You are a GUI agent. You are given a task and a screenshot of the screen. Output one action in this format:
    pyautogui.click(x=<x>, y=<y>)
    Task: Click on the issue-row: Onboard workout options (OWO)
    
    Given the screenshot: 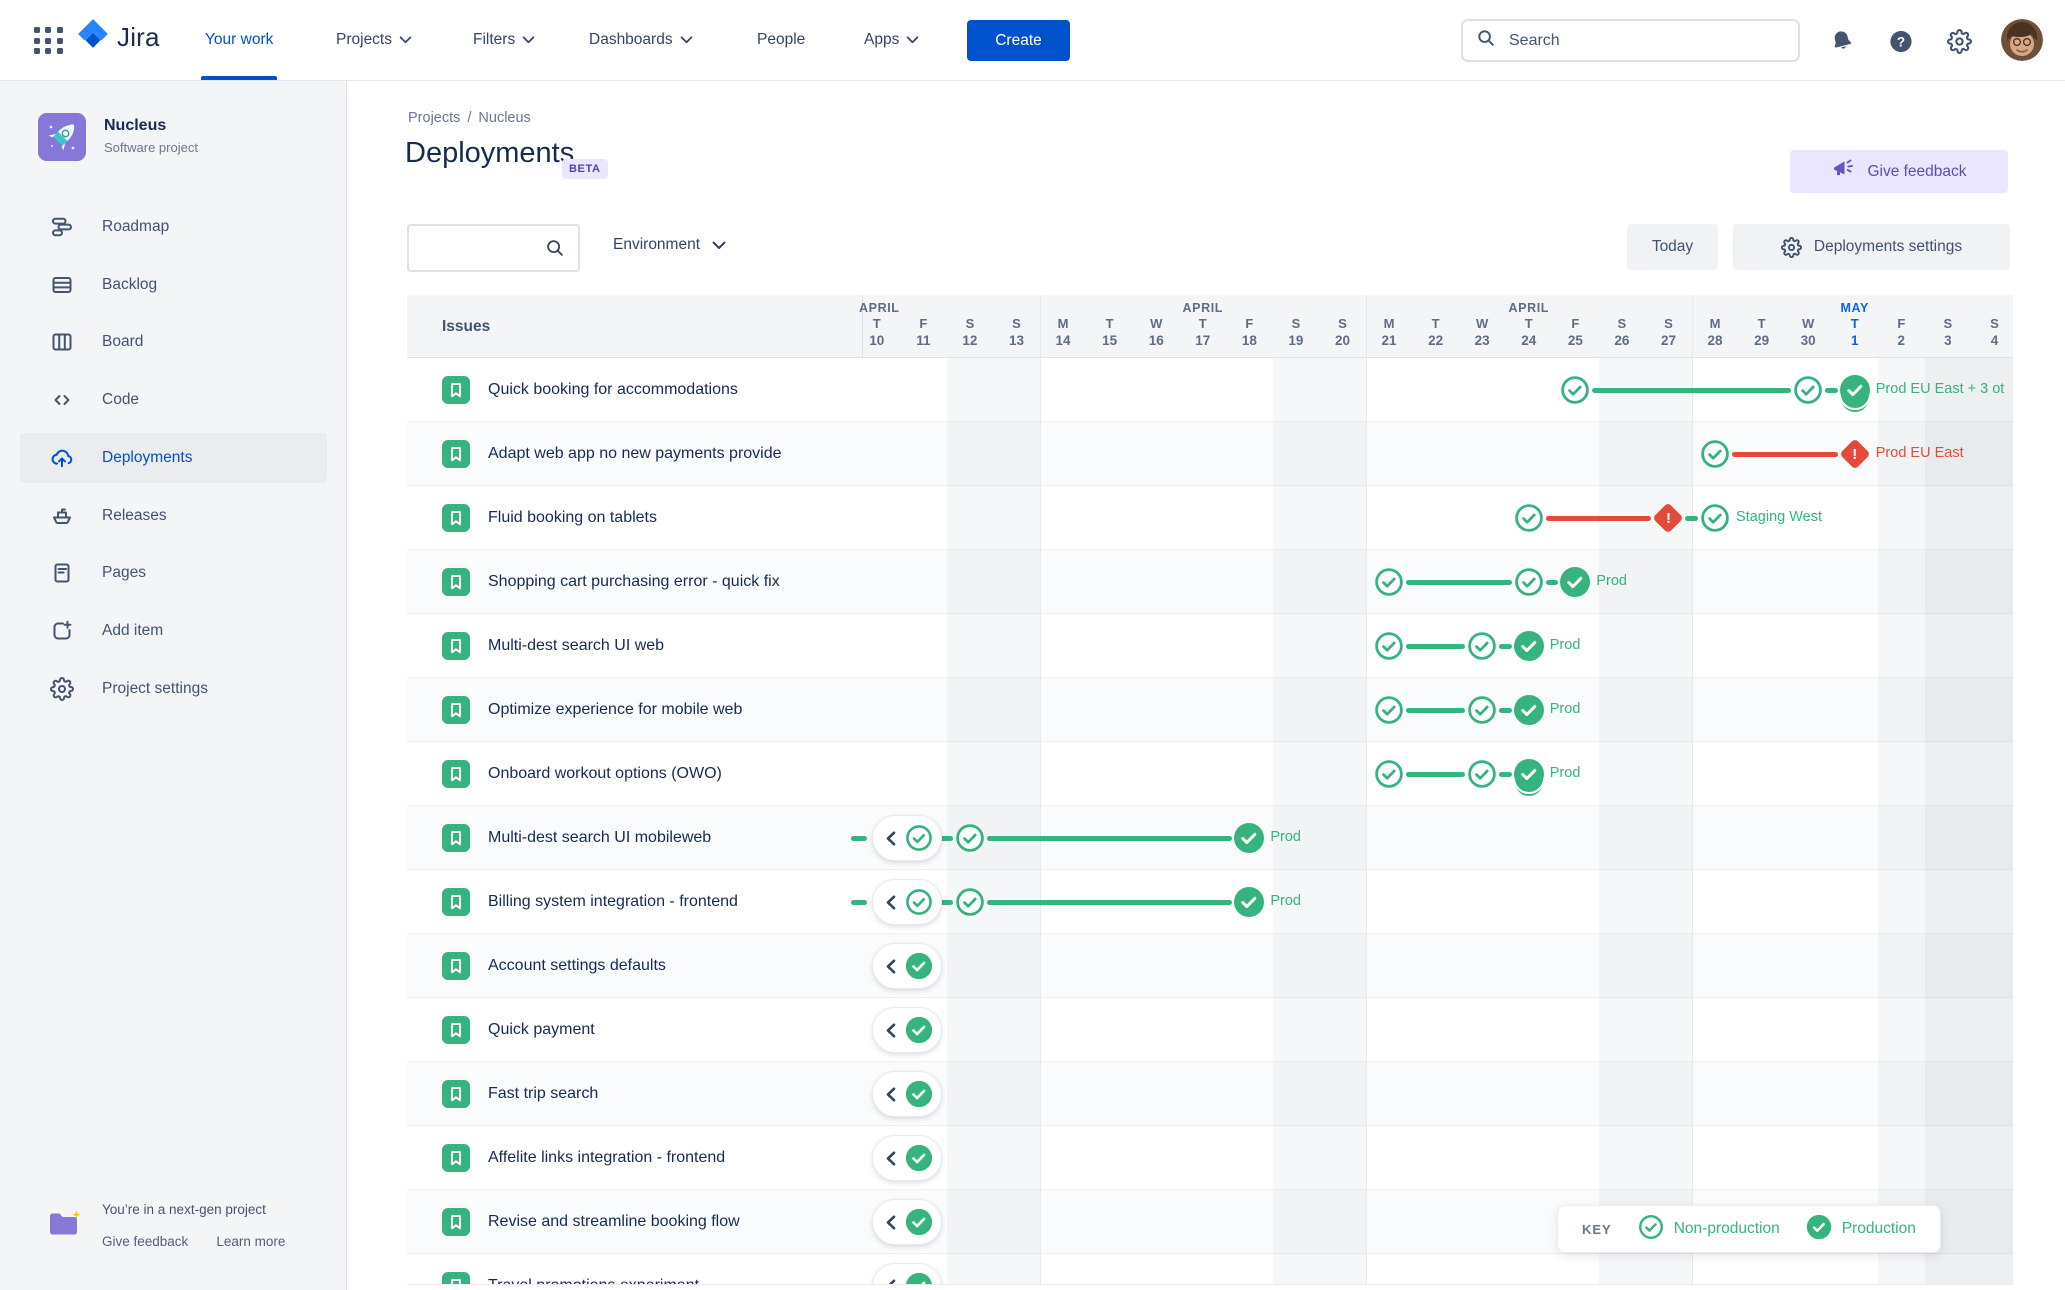 What is the action you would take?
    pyautogui.click(x=634, y=773)
    